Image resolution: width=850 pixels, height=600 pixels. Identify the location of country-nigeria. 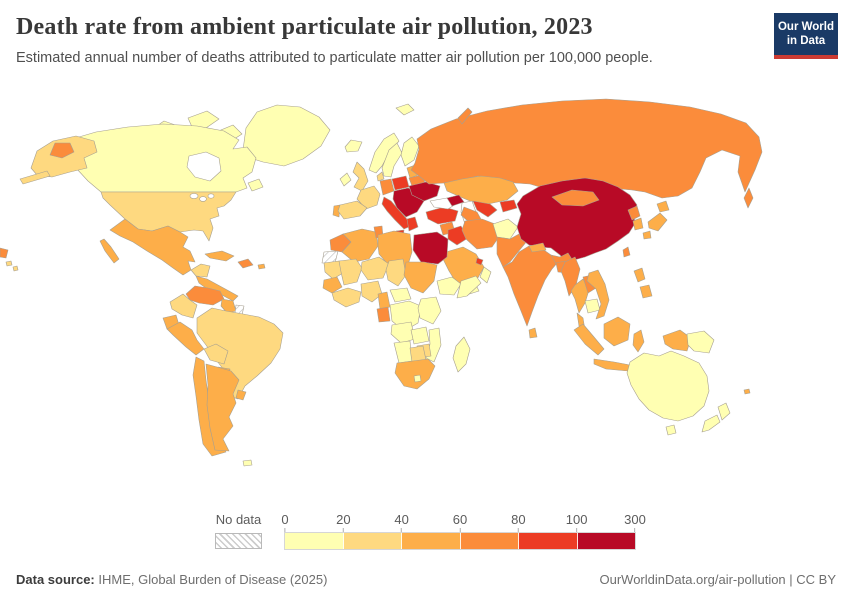
(371, 291).